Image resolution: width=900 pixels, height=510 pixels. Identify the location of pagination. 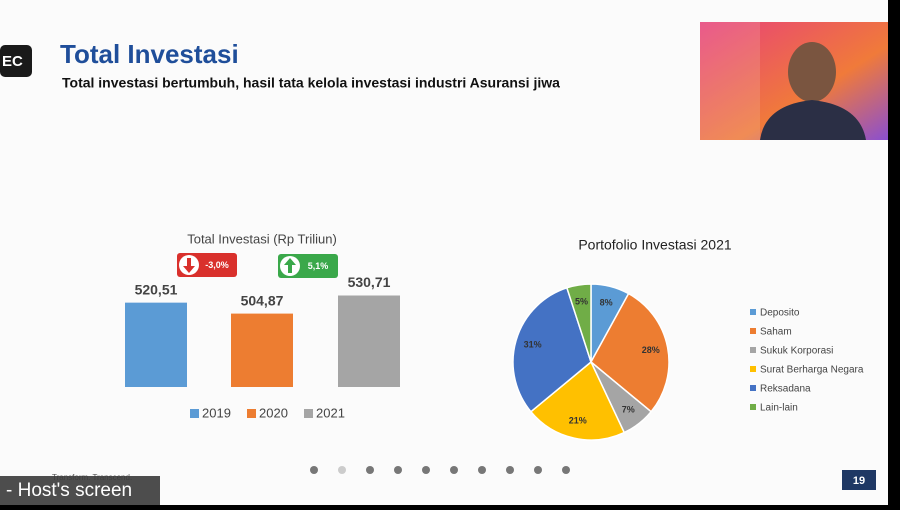
(440, 470).